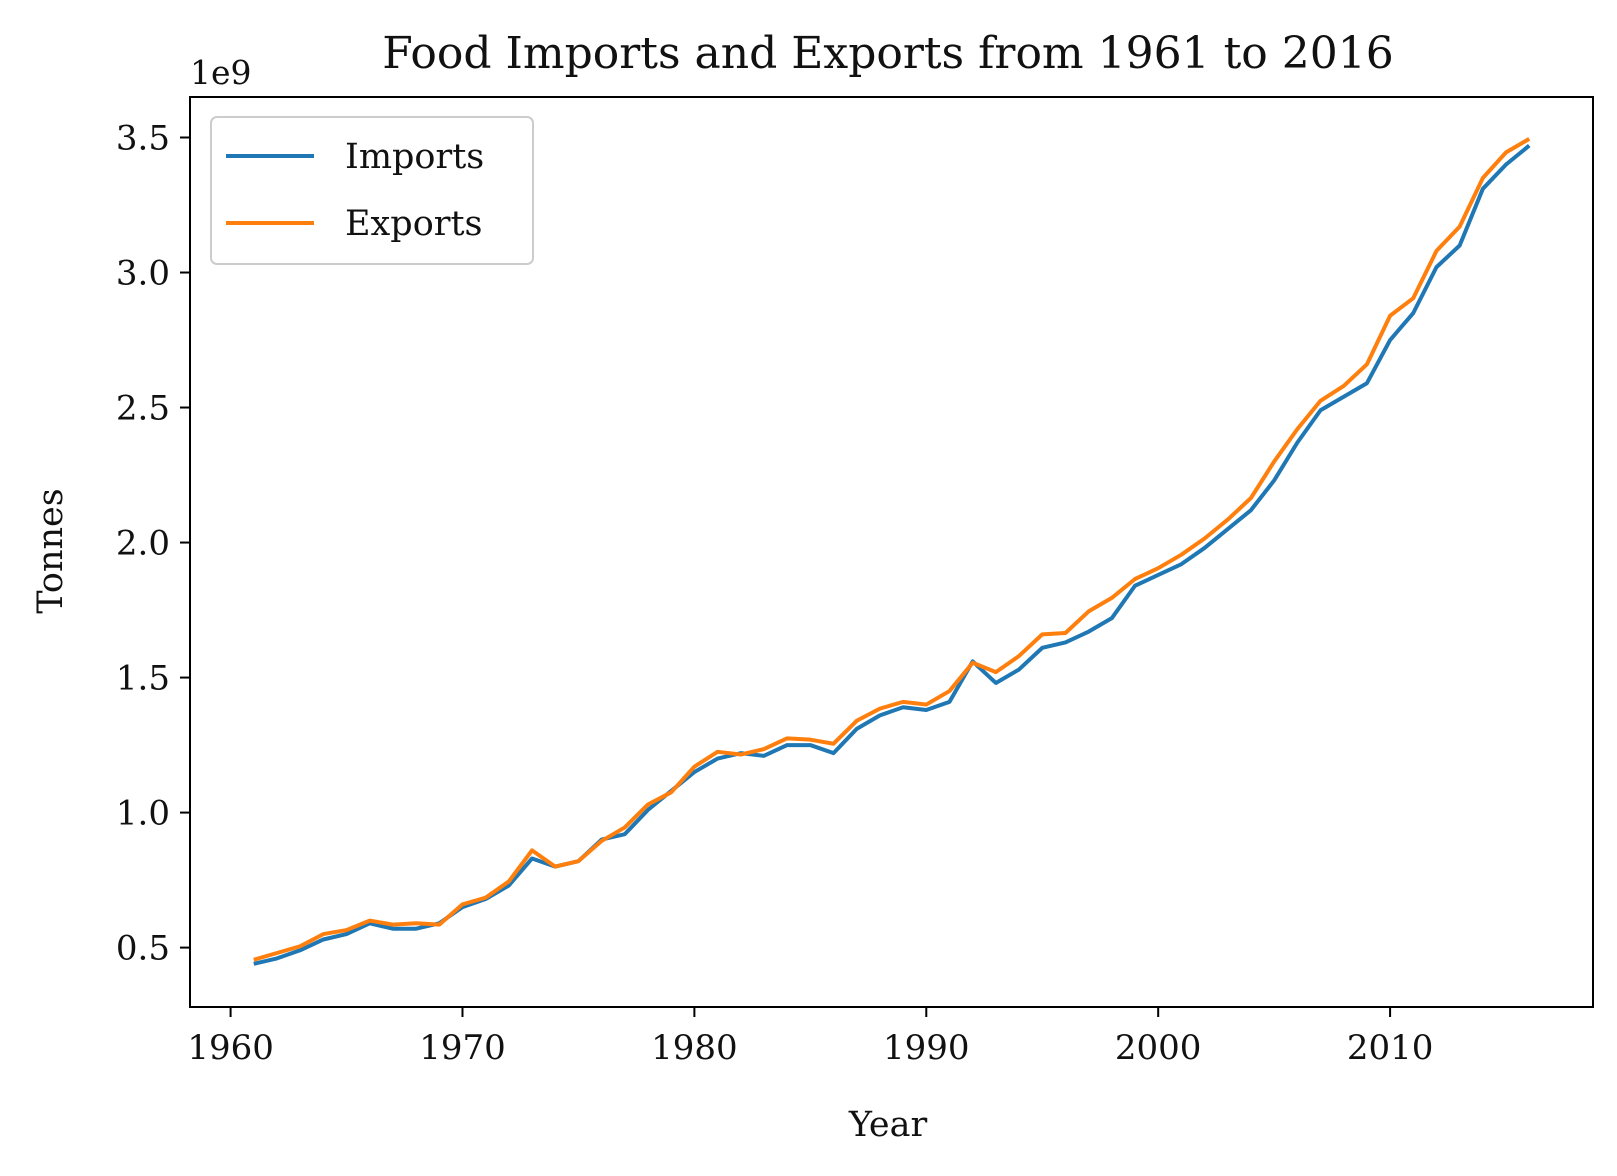  What do you see at coordinates (221, 72) in the screenshot?
I see `y-axis-offset-label: 1e9` at bounding box center [221, 72].